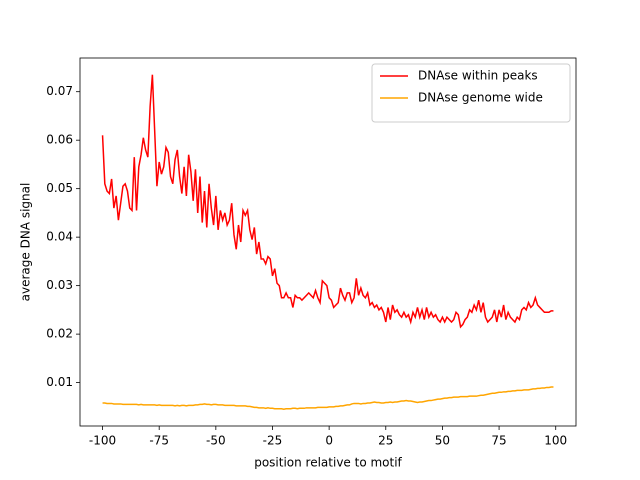  What do you see at coordinates (59, 382) in the screenshot?
I see `y-tick-label: 0.01` at bounding box center [59, 382].